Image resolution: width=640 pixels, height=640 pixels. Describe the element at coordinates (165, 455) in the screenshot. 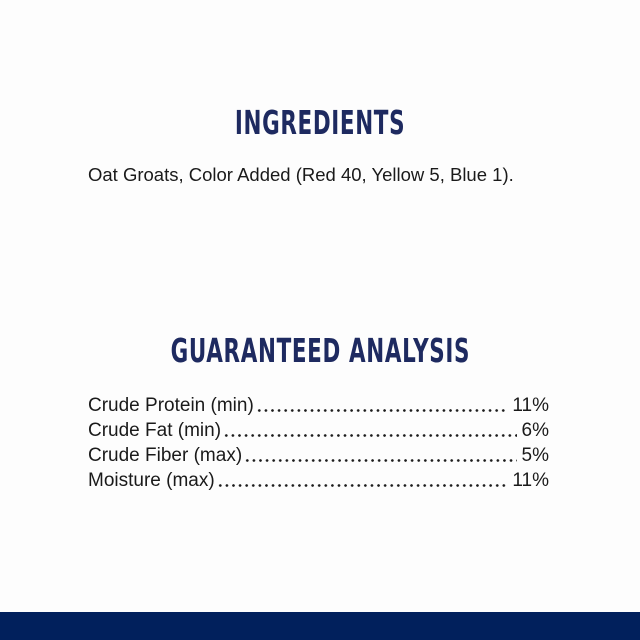

I see `analysis-row-label: Crude Fiber (max)` at that location.